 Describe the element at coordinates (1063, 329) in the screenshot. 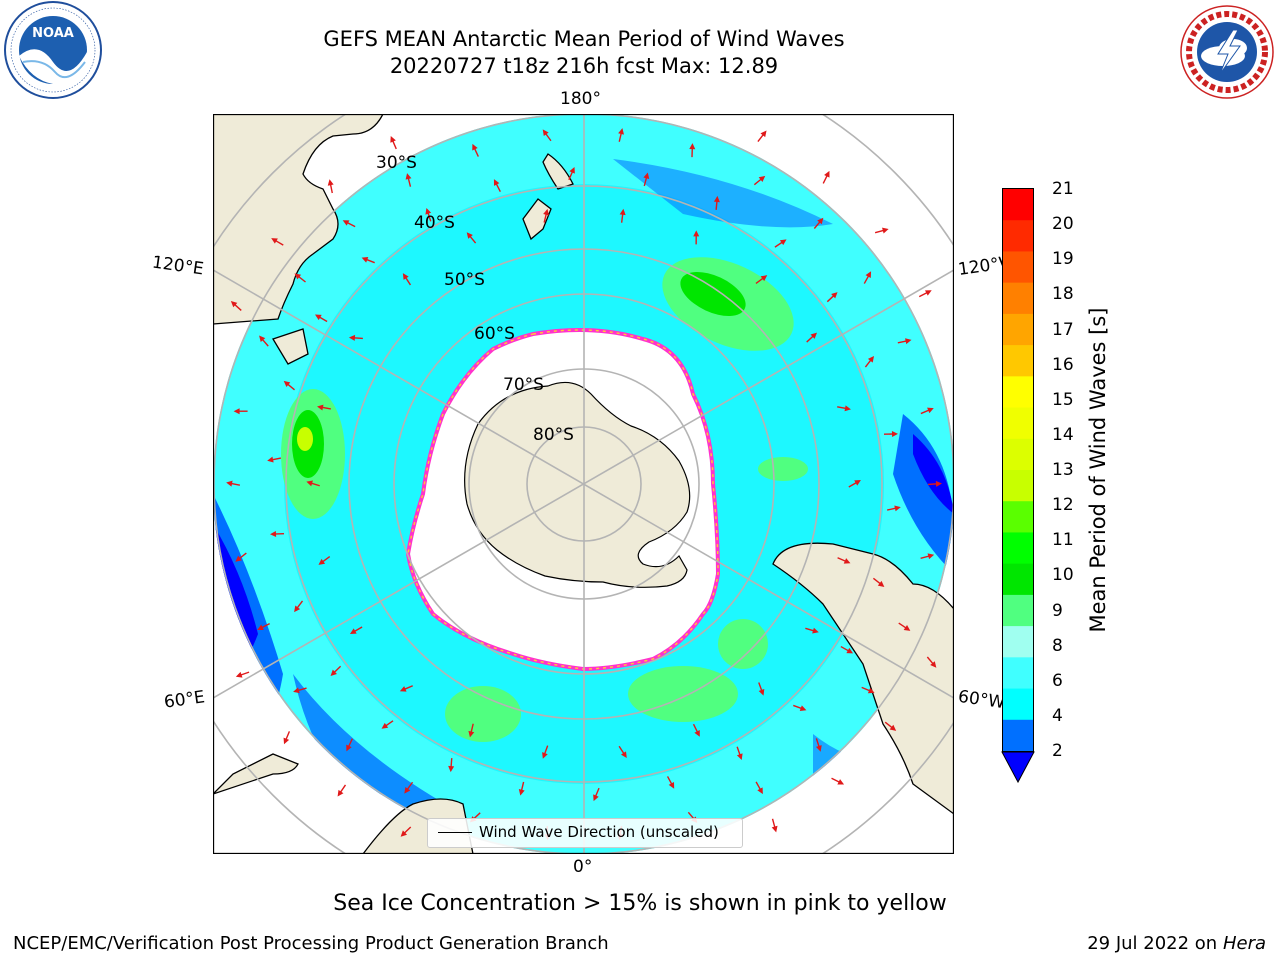

I see `colorbar-tick-label: 17` at that location.